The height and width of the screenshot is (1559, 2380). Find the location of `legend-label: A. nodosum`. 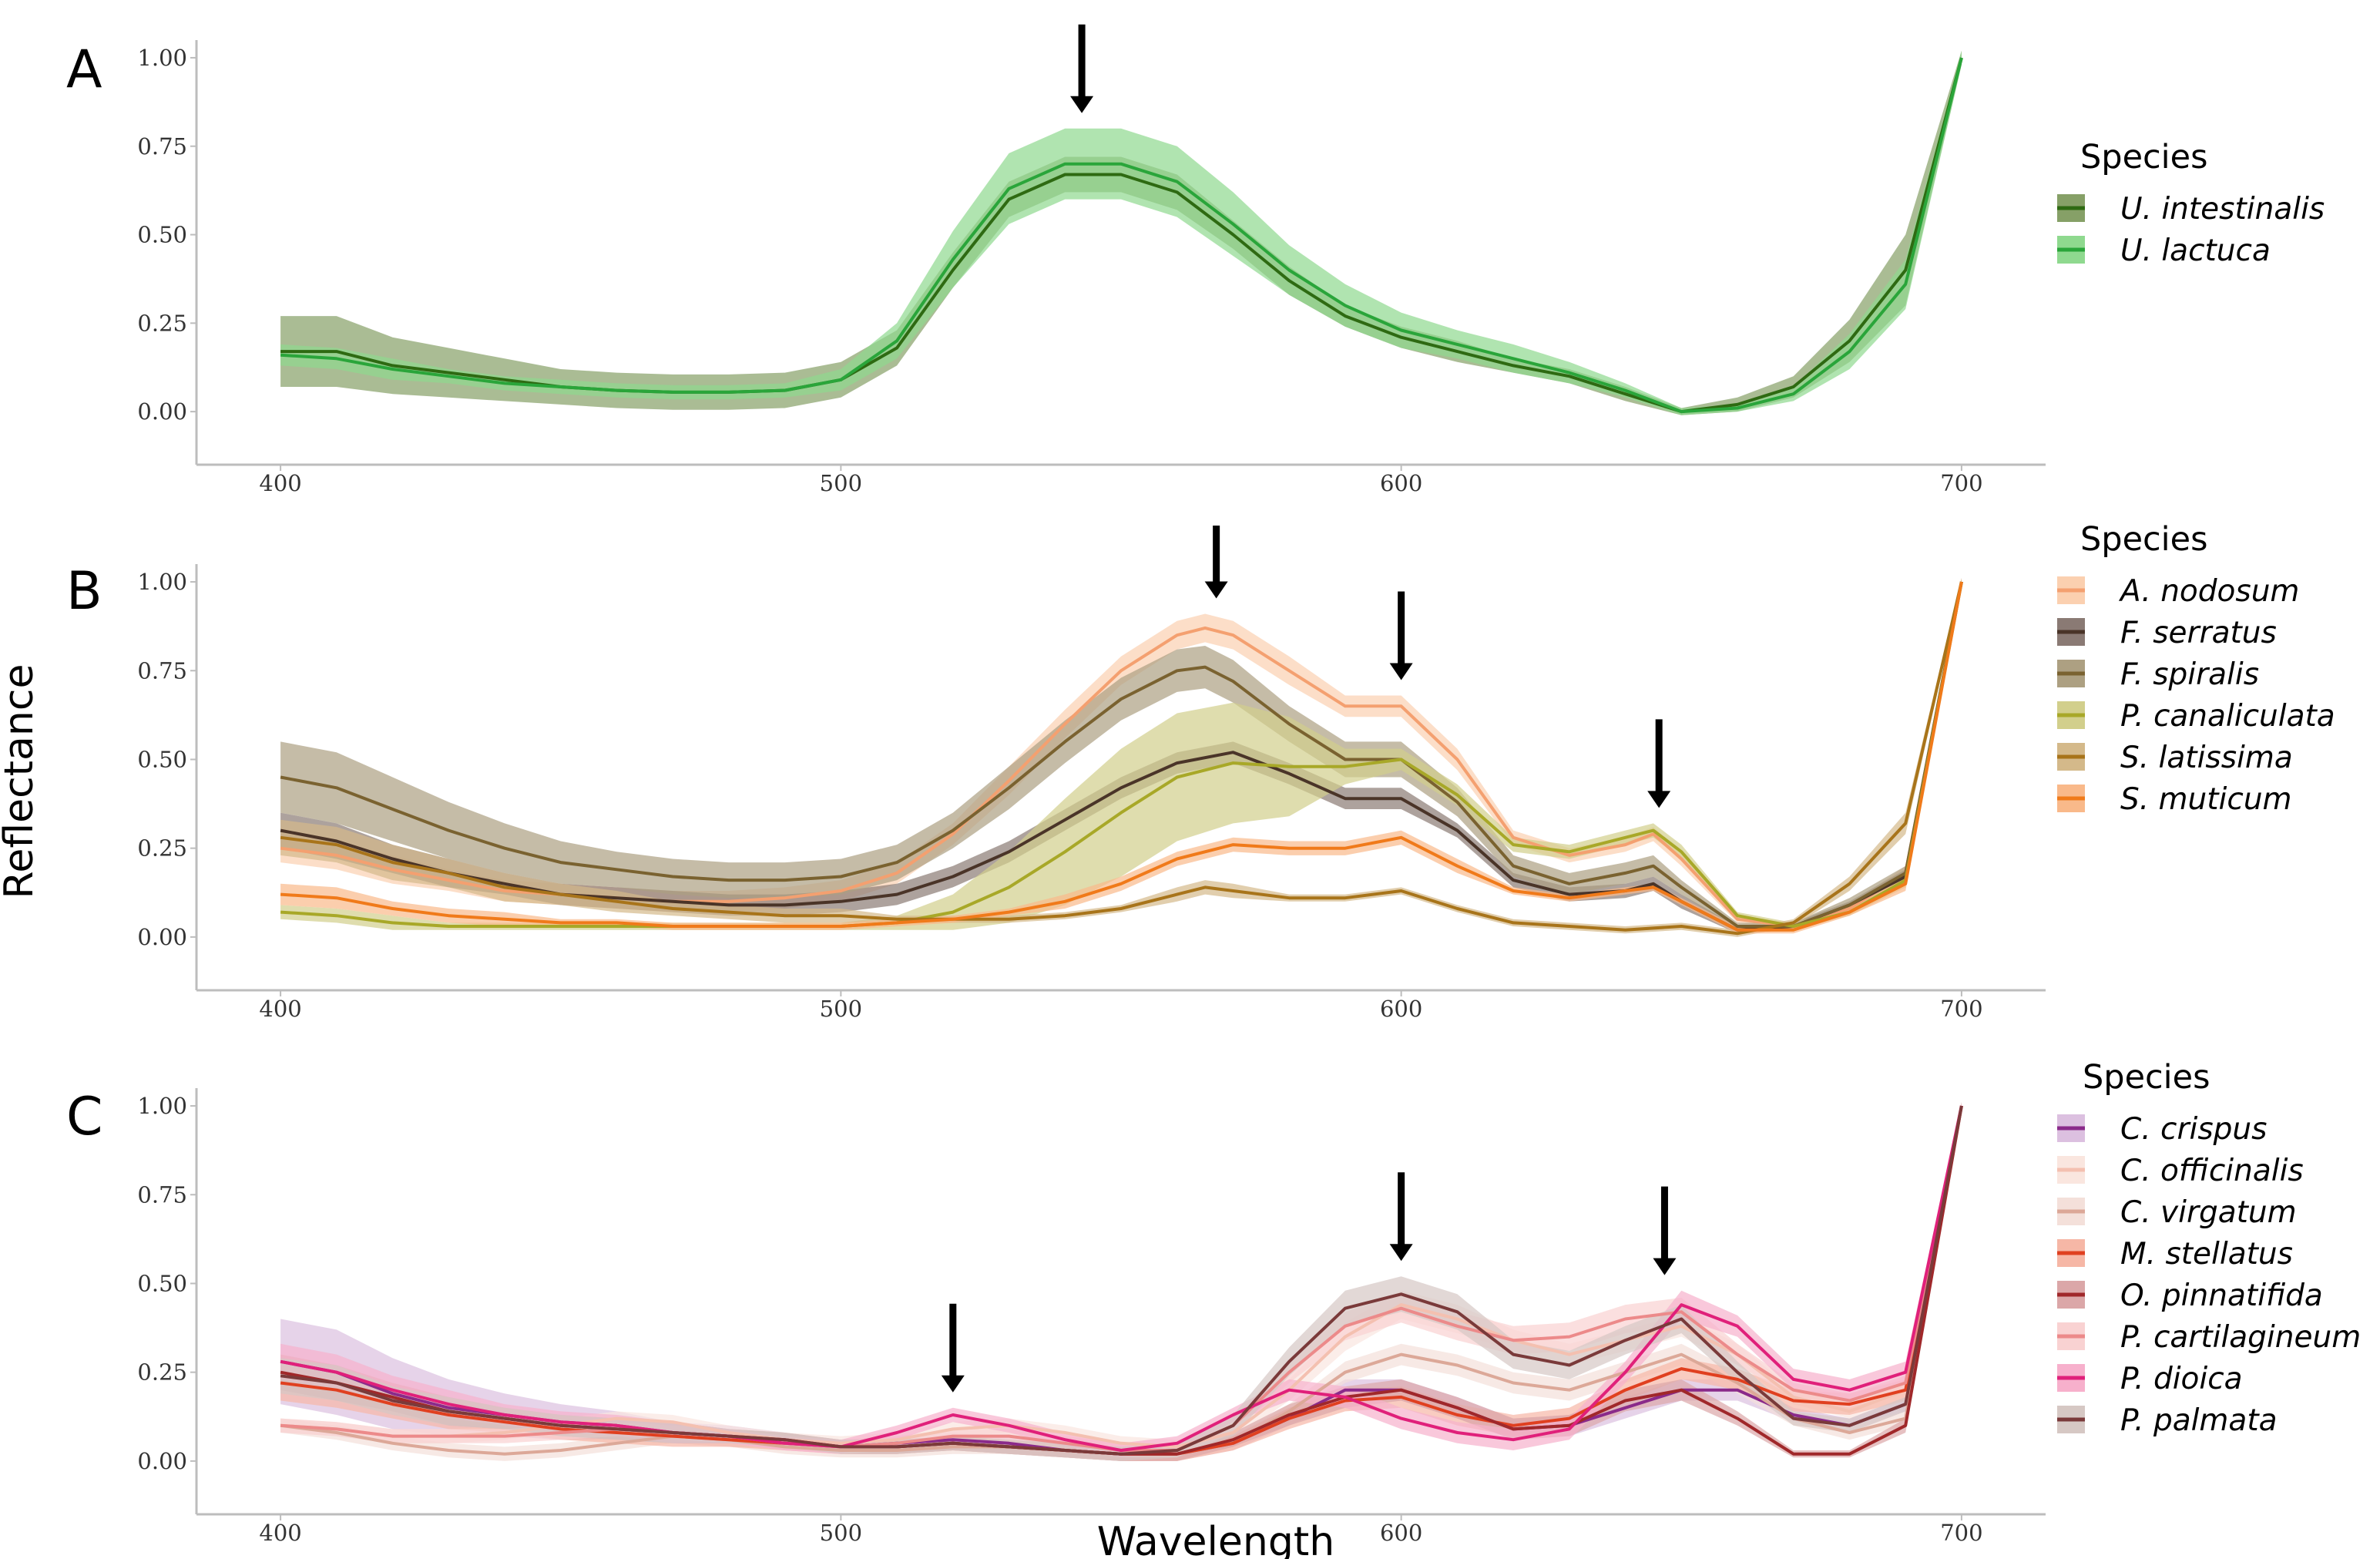

legend-label: A. nodosum is located at coordinates (2208, 591).